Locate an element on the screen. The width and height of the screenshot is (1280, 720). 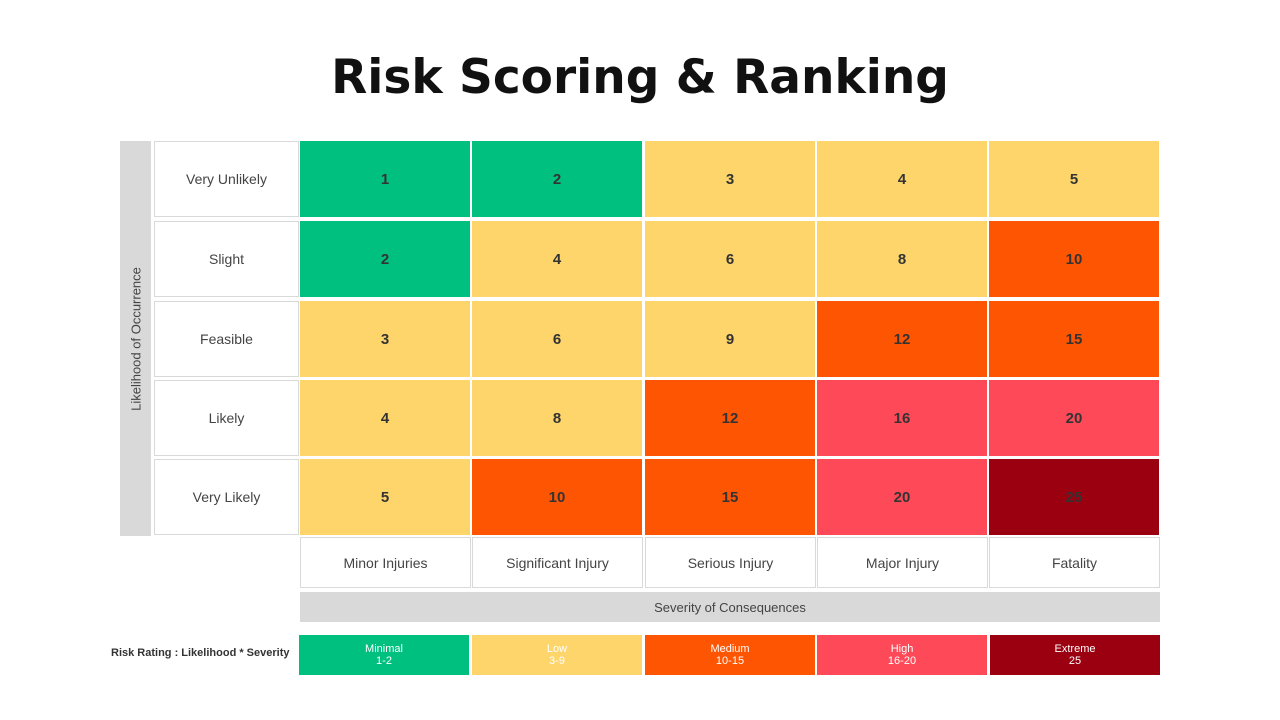
legend-title: Risk Rating : Likelihood * Severity is located at coordinates (200, 653).